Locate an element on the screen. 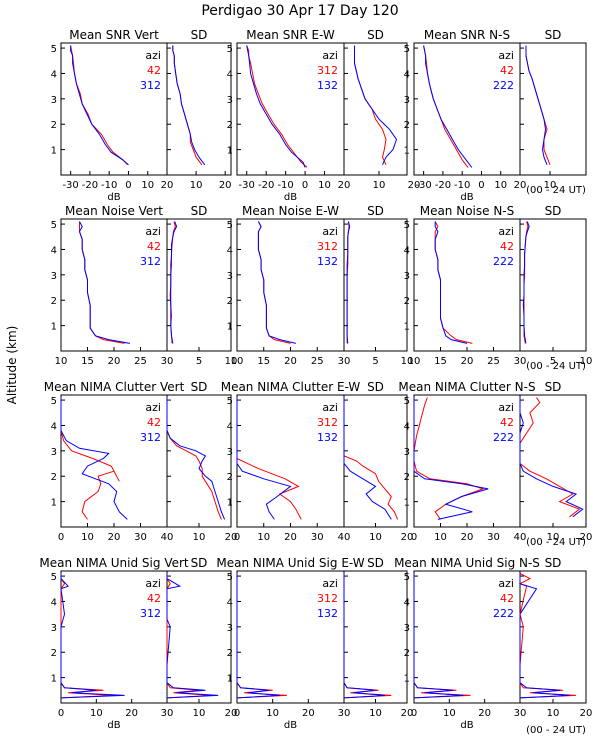 The image size is (600, 750). panel-2-5: Mean Noise N-S 1 2 3 4 5 10 15 20 25 30 azi 42 222 is located at coordinates (465, 285).